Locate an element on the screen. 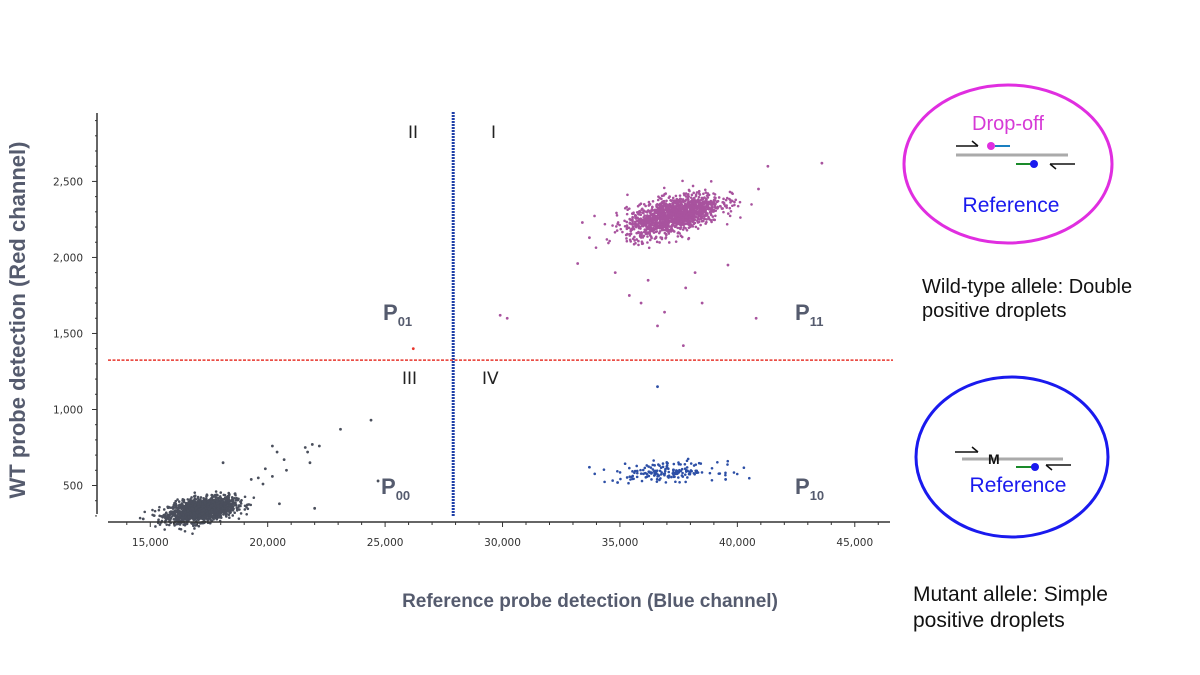 Image resolution: width=1200 pixels, height=675 pixels. x-tick-label: 20,000 is located at coordinates (267, 543).